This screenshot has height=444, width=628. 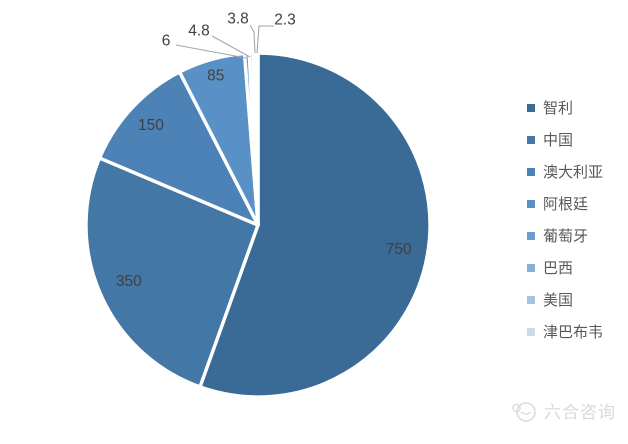 What do you see at coordinates (151, 125) in the screenshot?
I see `data-label: 150` at bounding box center [151, 125].